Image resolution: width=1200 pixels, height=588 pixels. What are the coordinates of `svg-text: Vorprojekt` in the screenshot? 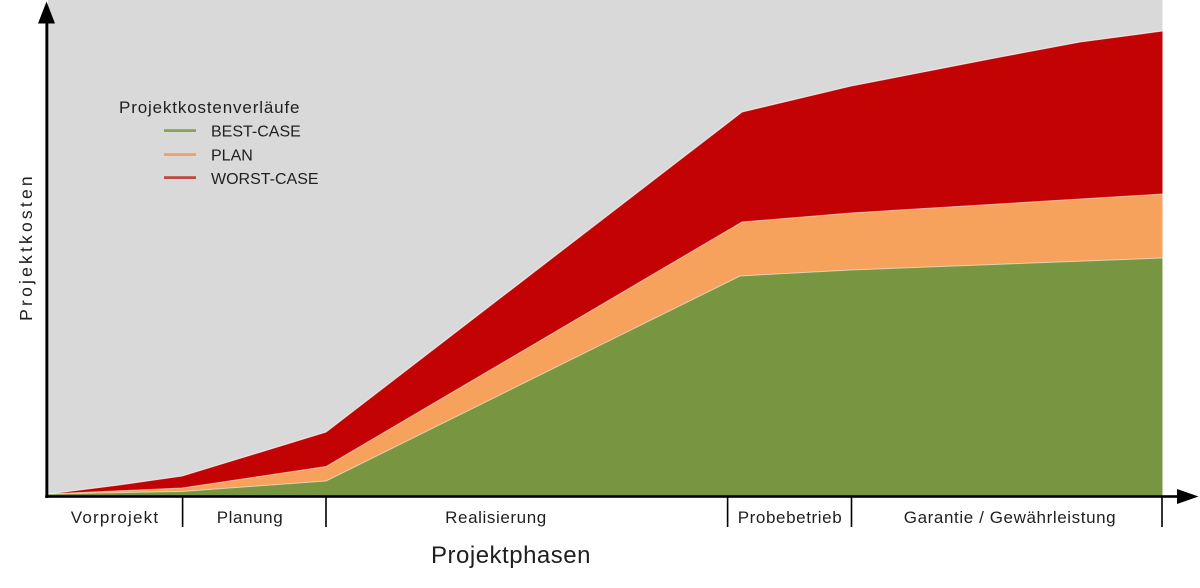 It's located at (115, 517).